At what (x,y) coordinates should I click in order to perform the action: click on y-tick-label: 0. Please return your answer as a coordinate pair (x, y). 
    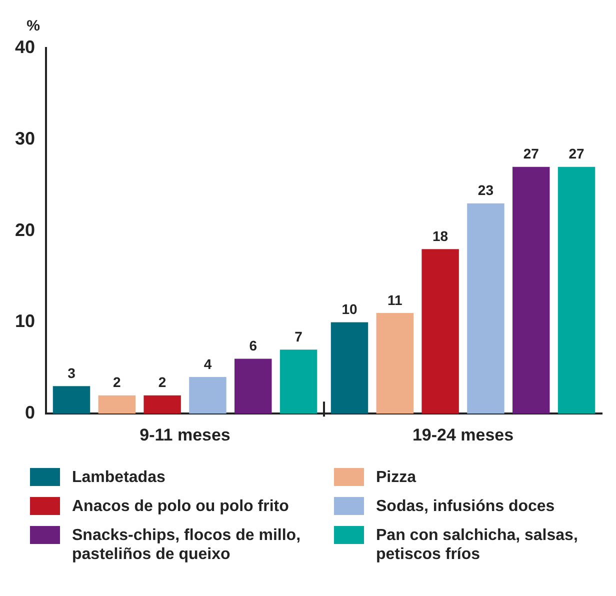
    Looking at the image, I should click on (30, 412).